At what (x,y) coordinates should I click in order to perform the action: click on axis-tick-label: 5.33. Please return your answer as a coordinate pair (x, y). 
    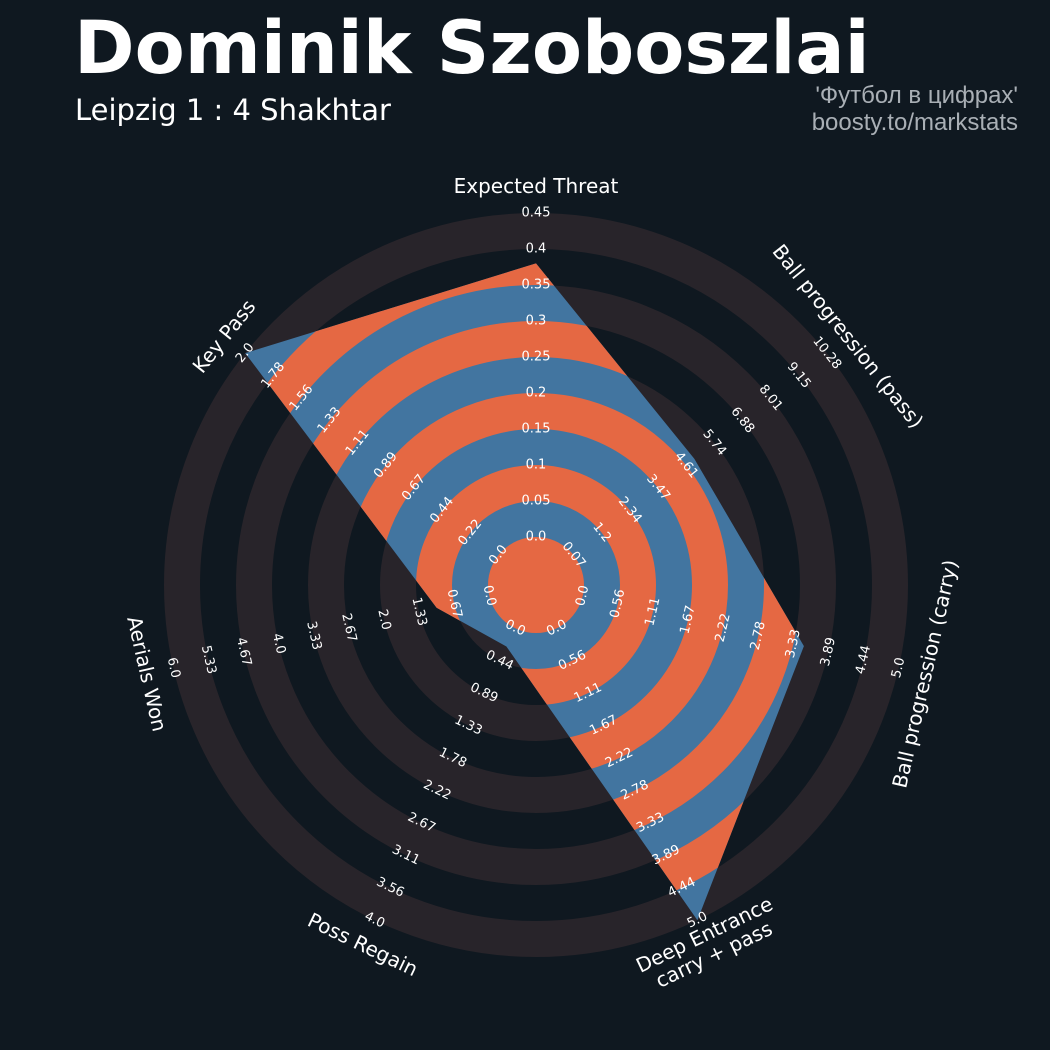
    Looking at the image, I should click on (208, 660).